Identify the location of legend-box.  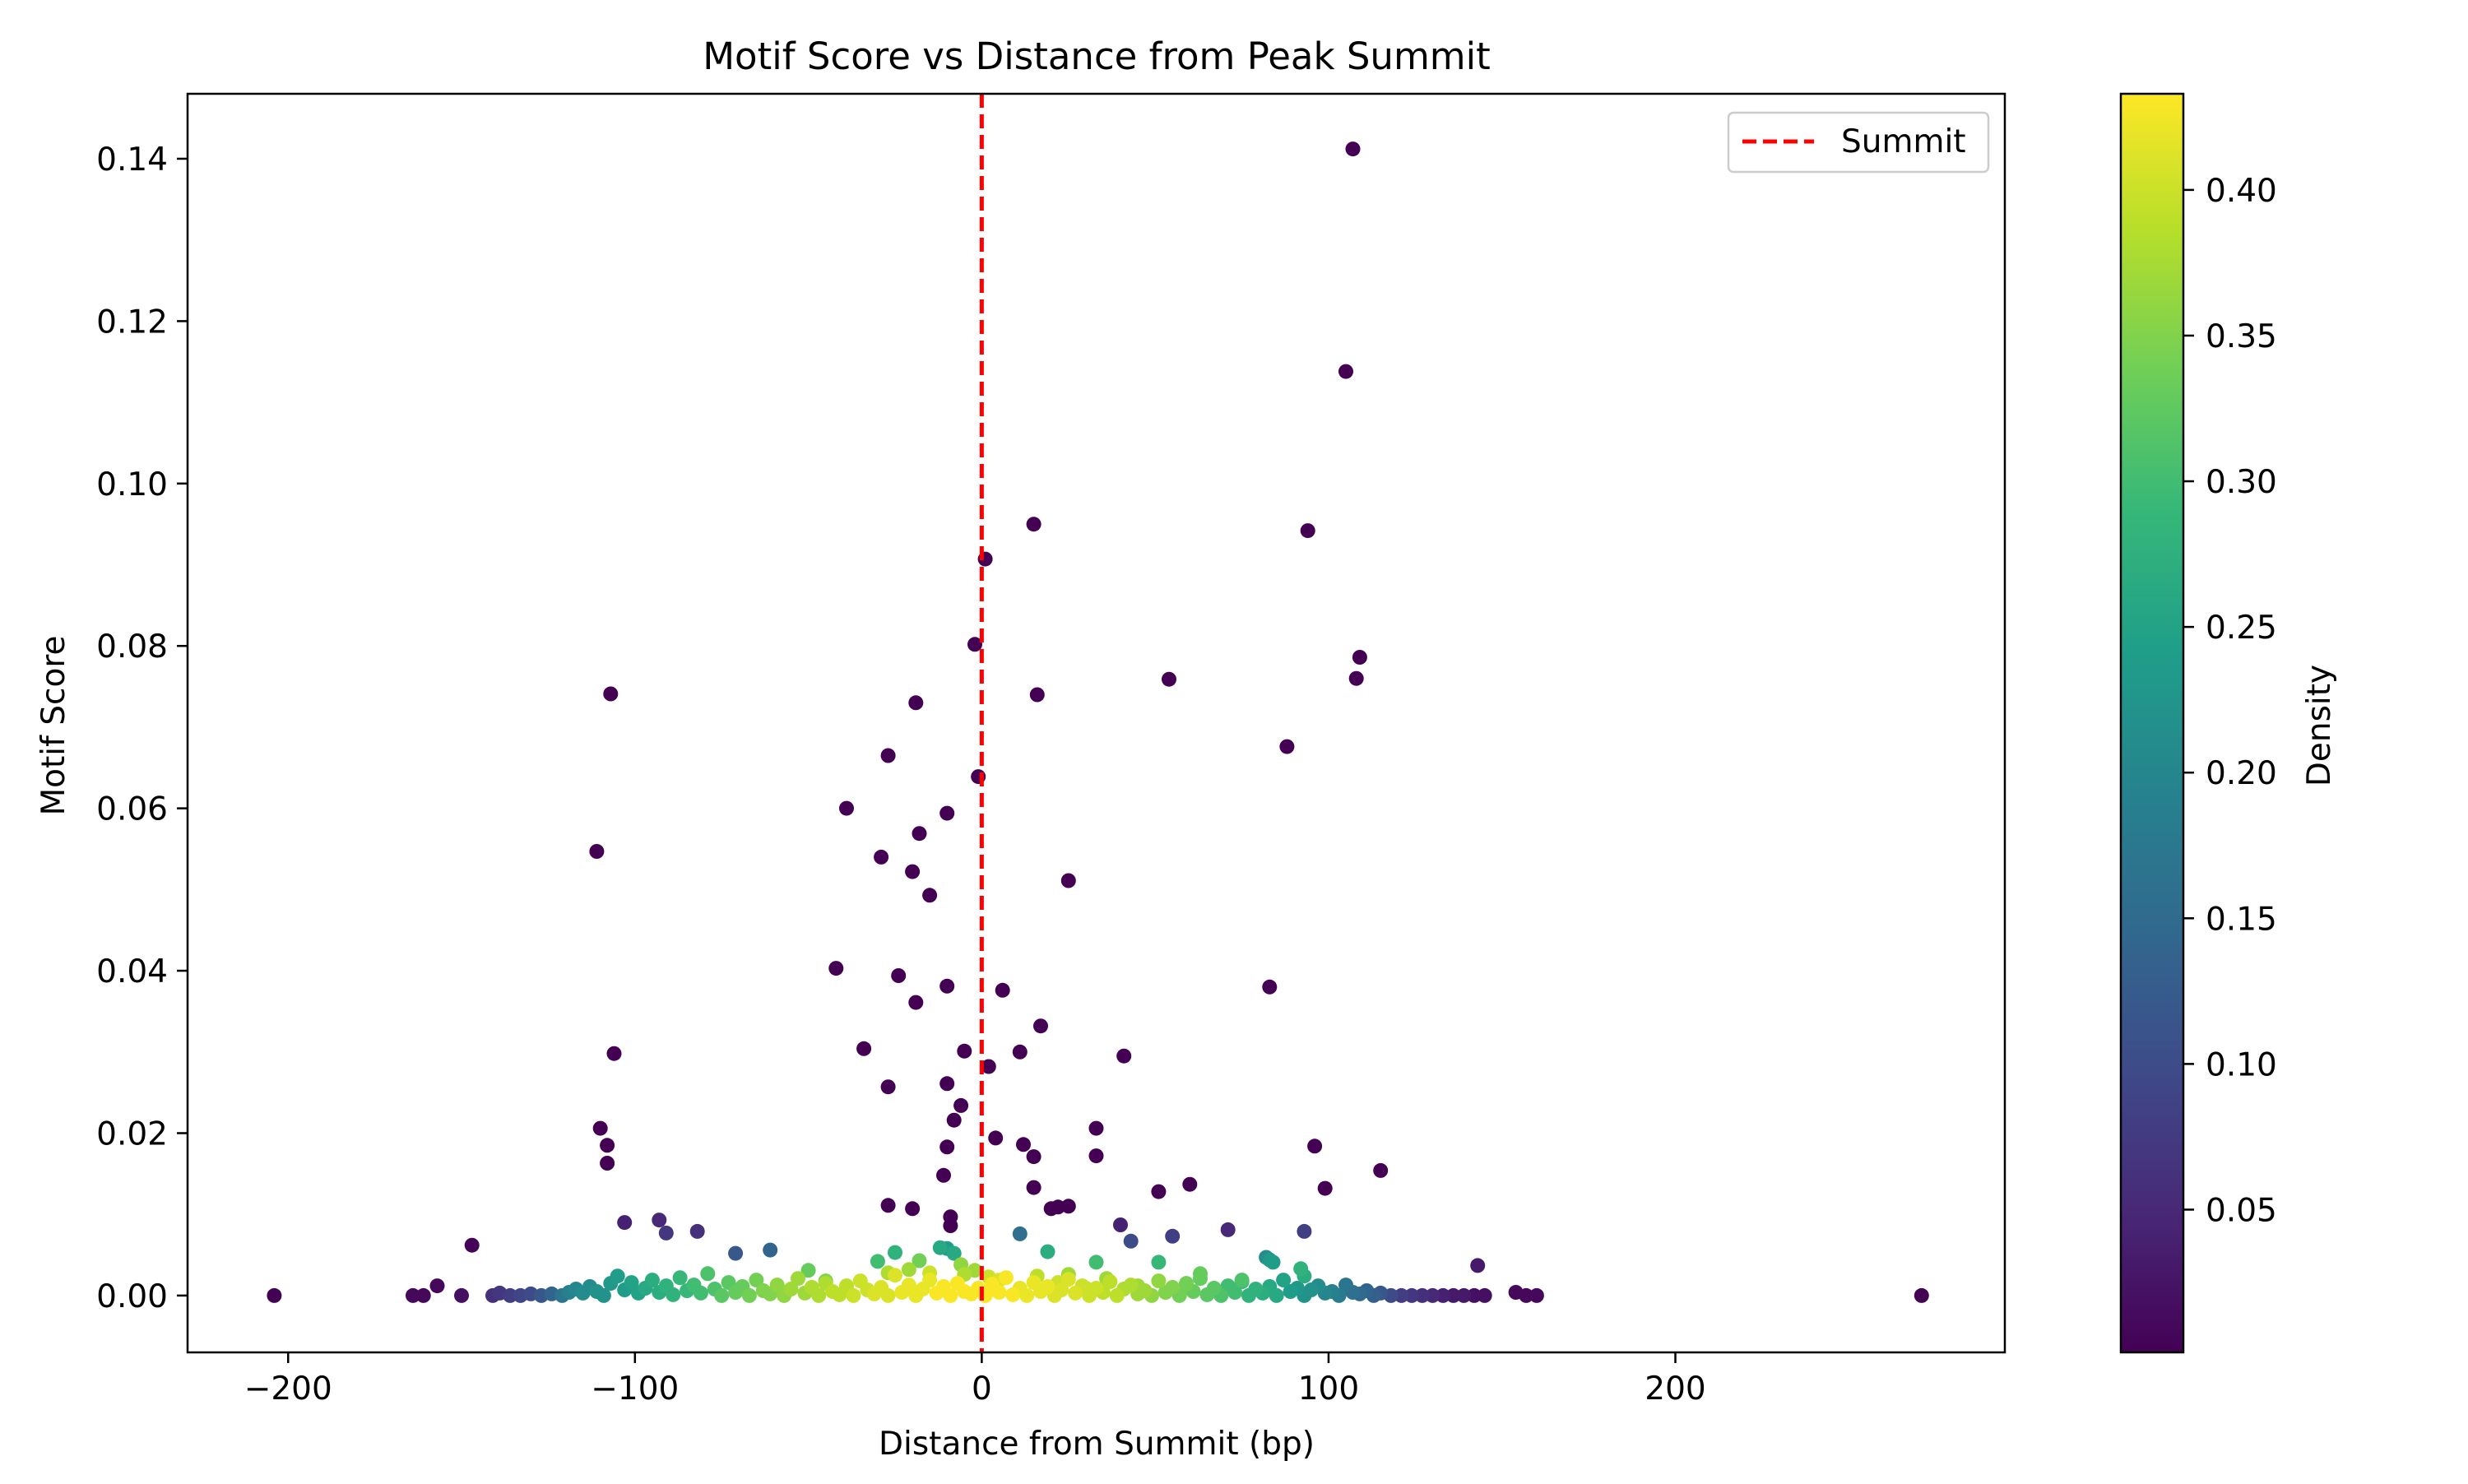
(1858, 142).